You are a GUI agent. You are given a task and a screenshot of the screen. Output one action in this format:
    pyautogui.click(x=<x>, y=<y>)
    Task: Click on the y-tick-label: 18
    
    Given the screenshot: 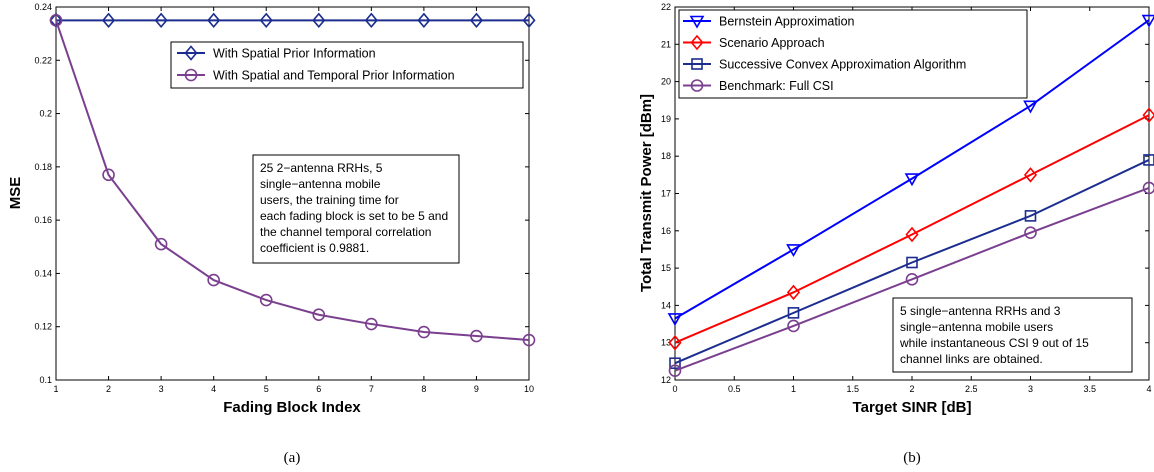 What is the action you would take?
    pyautogui.click(x=666, y=156)
    